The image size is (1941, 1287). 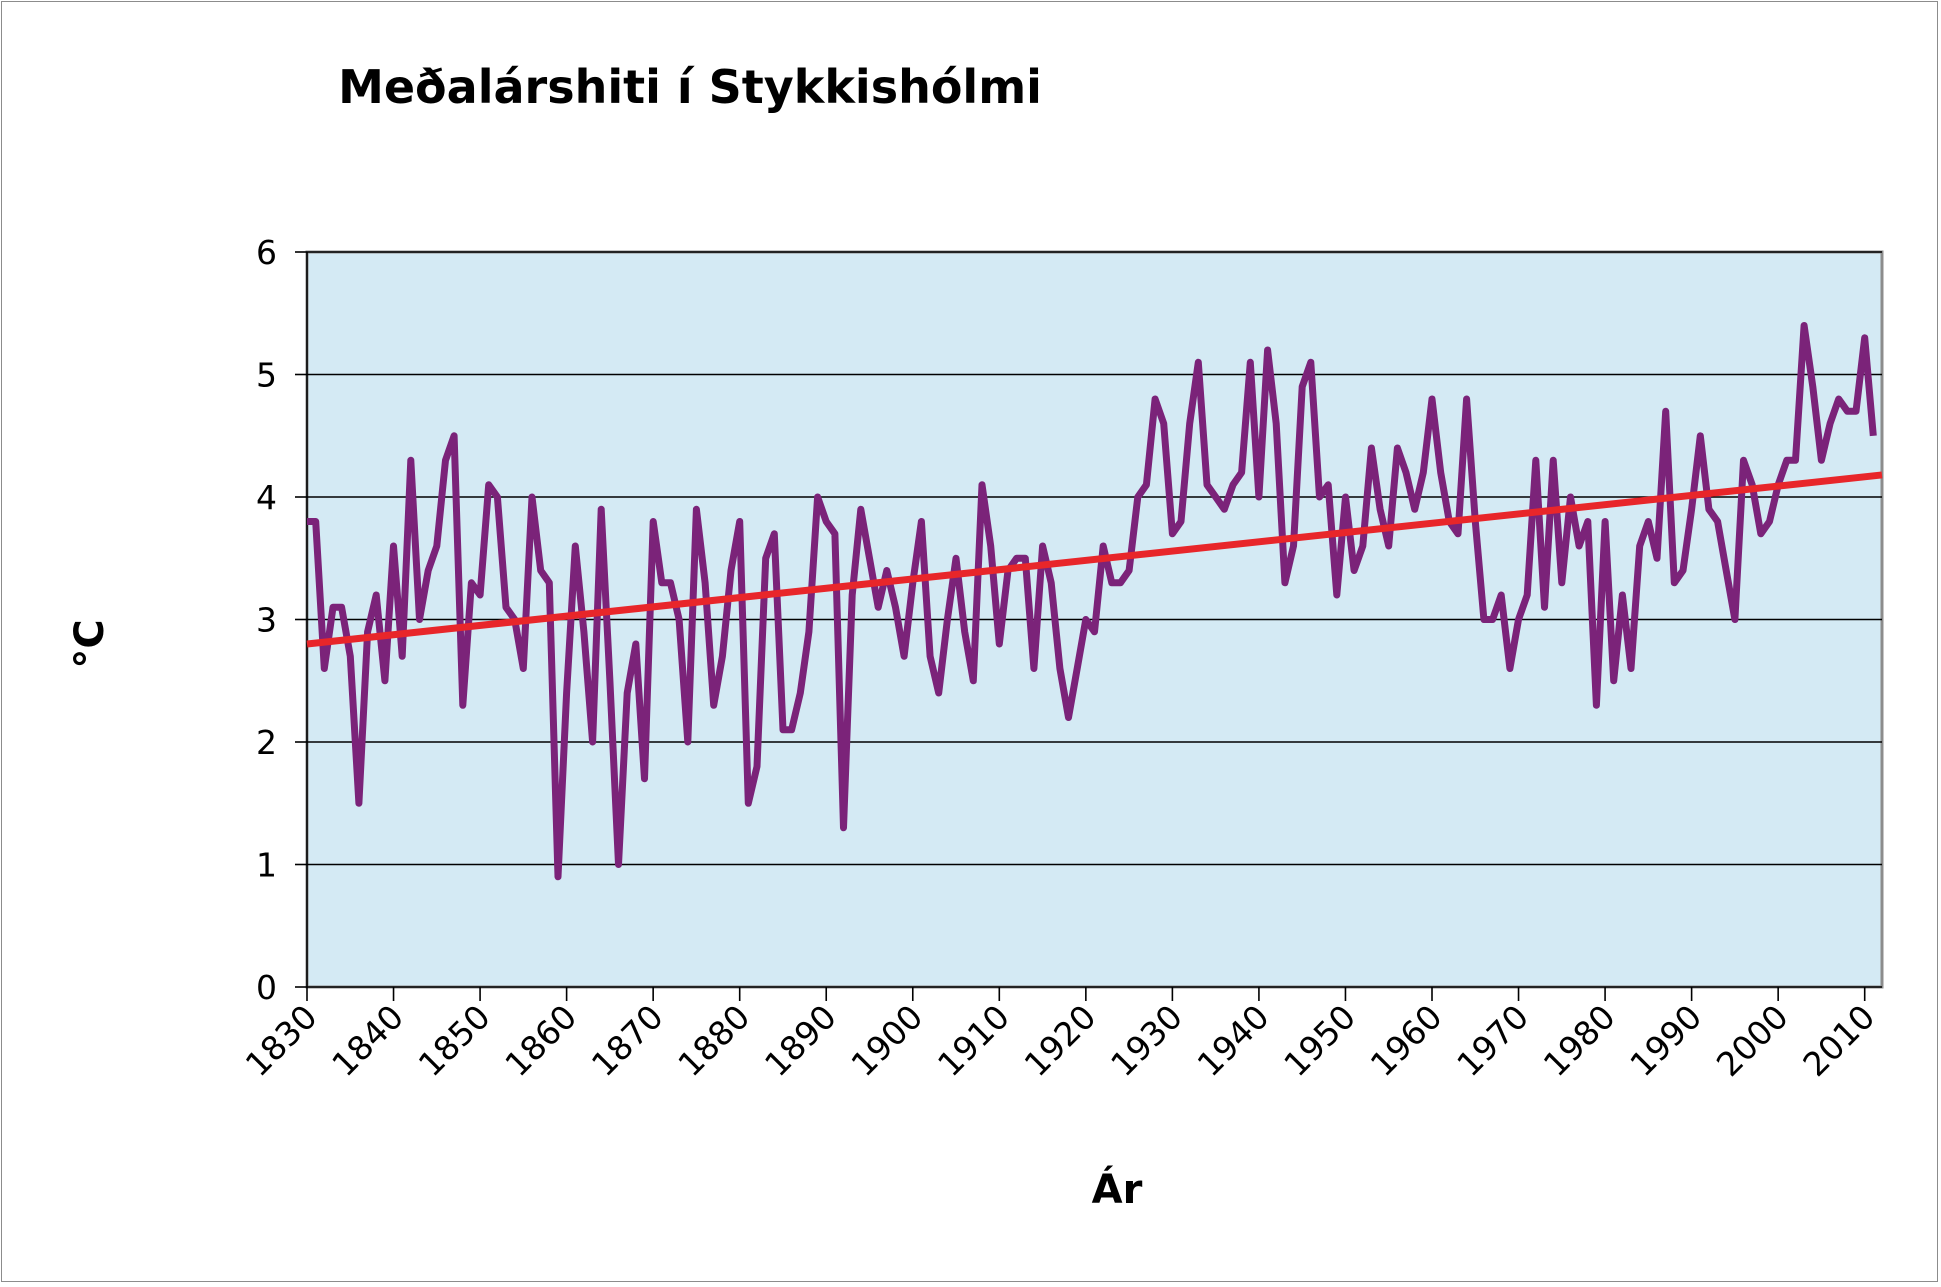 I want to click on trend-line, so click(x=1094, y=559).